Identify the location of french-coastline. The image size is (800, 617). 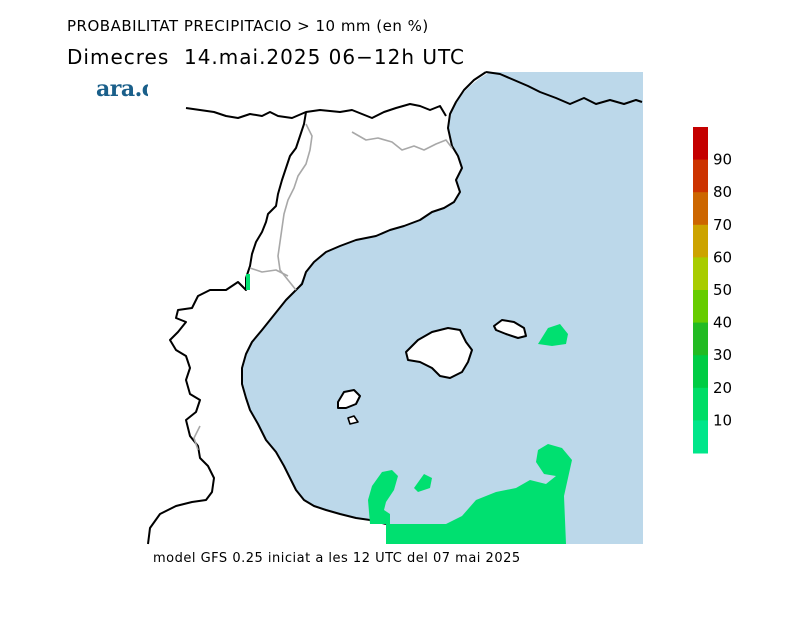
(564, 88).